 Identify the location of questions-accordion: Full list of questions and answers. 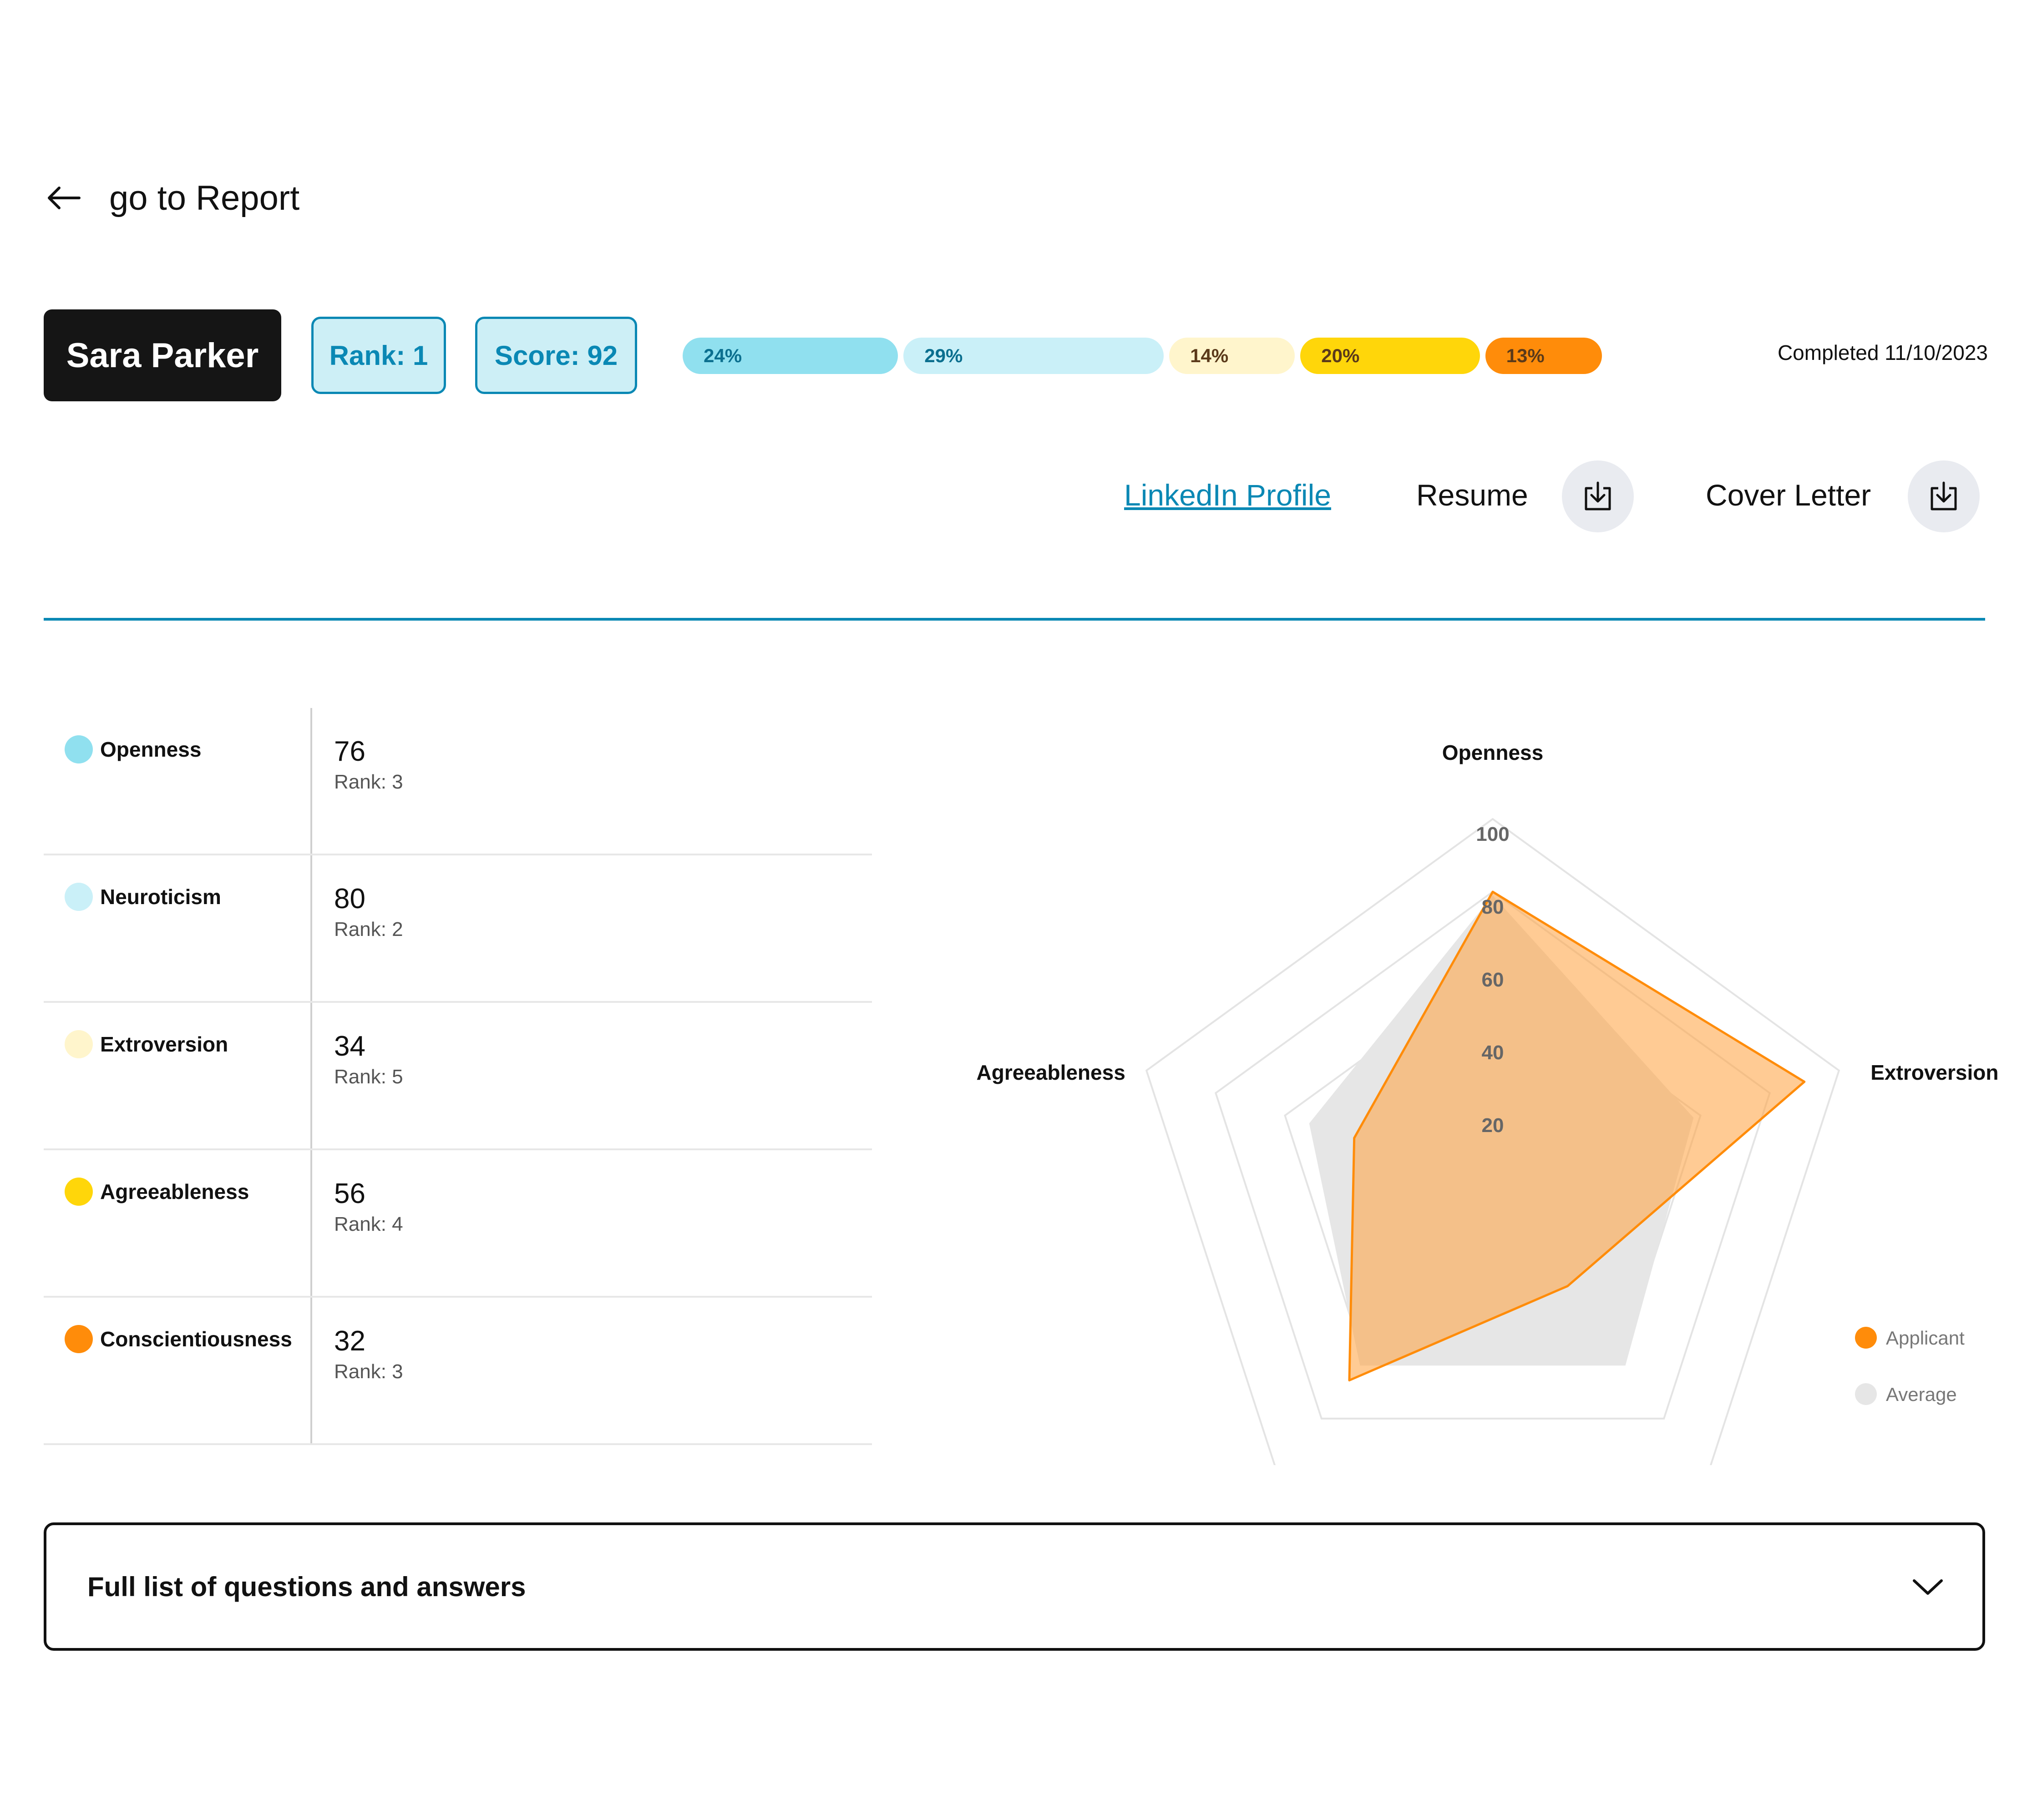
(1014, 1587).